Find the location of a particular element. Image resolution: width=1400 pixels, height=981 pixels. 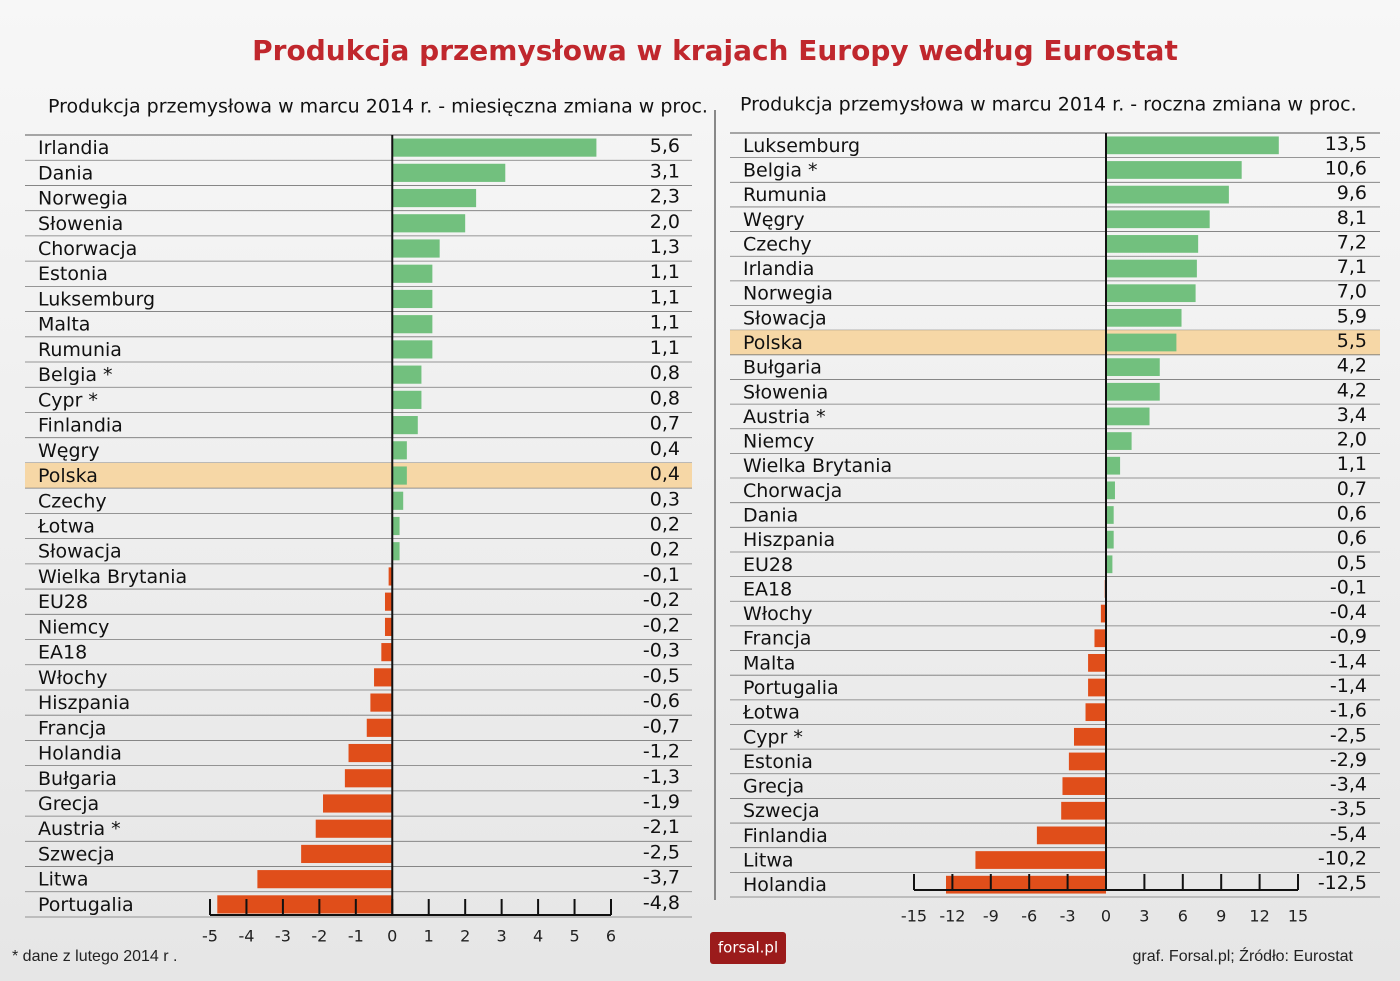

value-label: -2,5 is located at coordinates (1348, 735).